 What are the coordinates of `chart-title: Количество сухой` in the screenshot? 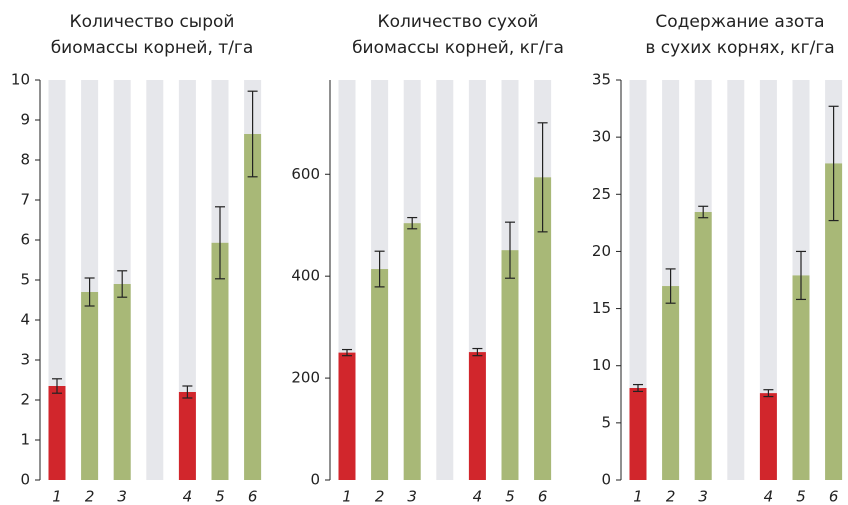 It's located at (458, 22).